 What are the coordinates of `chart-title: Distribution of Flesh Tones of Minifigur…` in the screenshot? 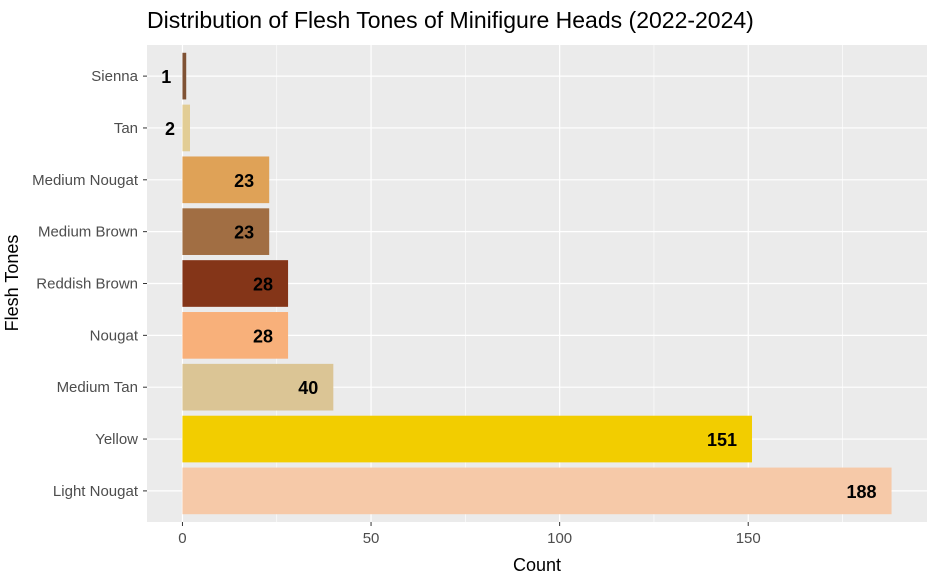 It's located at (450, 20).